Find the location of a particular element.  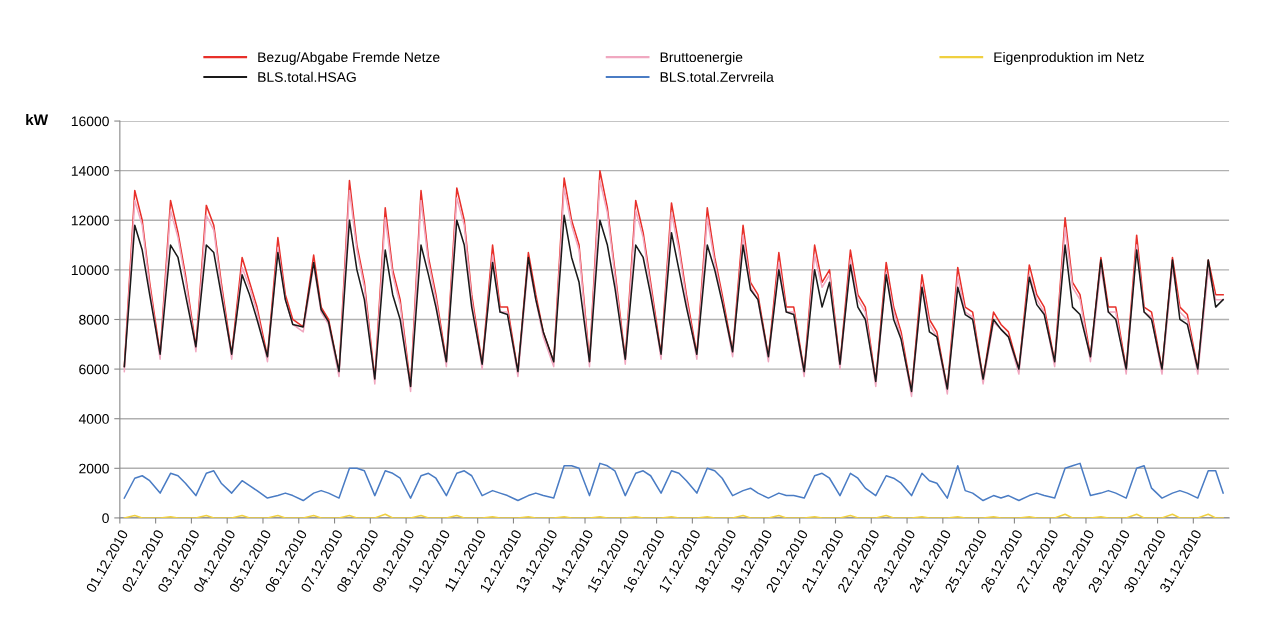

y-tick-label: 14000 is located at coordinates (90, 171).